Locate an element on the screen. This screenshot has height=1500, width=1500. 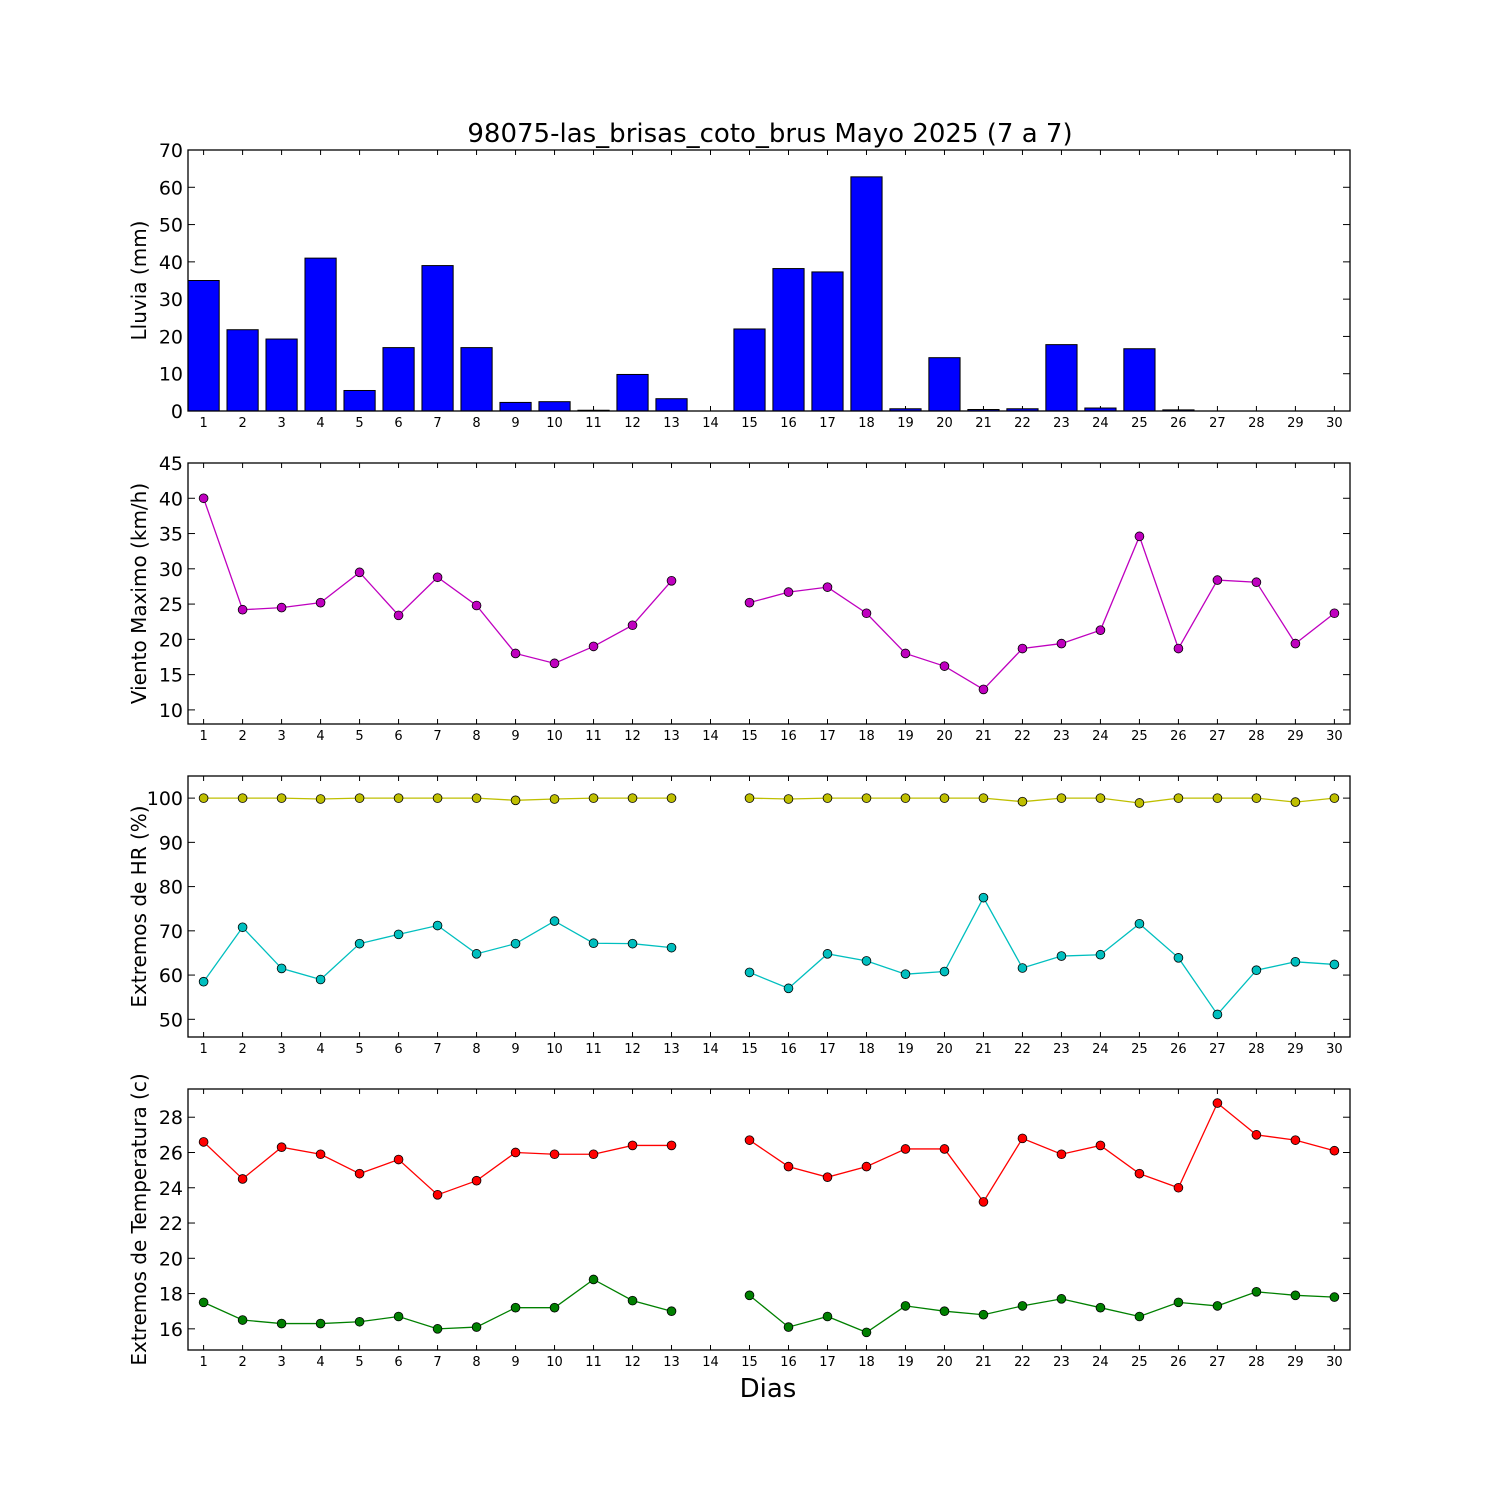
x-tick-label: 28 is located at coordinates (1256, 1049).